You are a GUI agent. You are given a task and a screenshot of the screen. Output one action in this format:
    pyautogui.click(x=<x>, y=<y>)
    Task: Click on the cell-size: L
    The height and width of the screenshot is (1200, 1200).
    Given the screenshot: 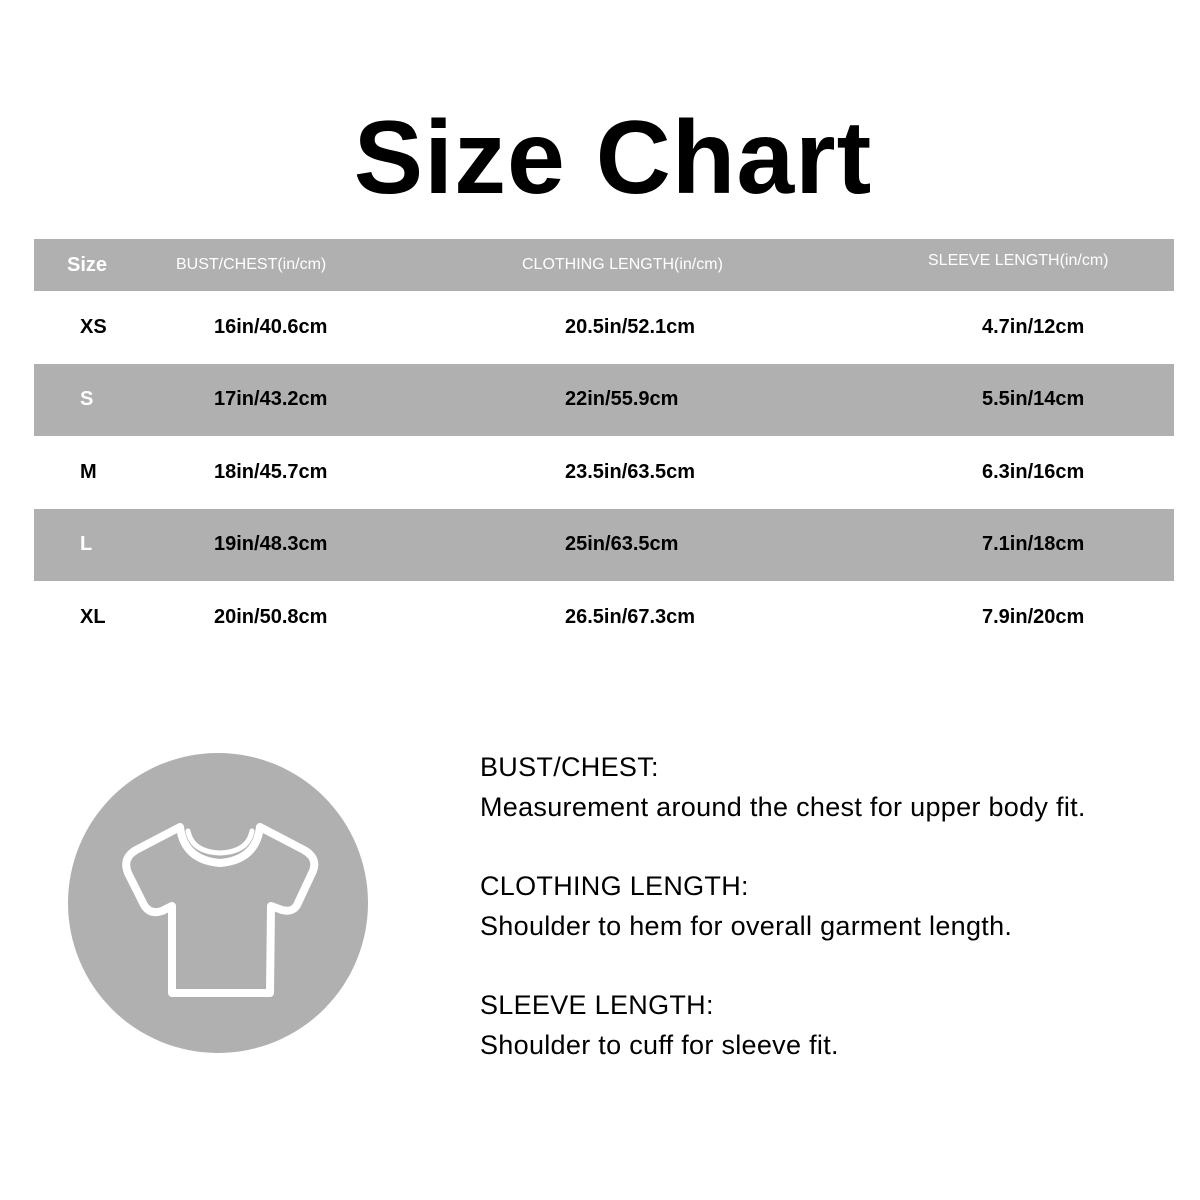 What is the action you would take?
    pyautogui.click(x=86, y=544)
    